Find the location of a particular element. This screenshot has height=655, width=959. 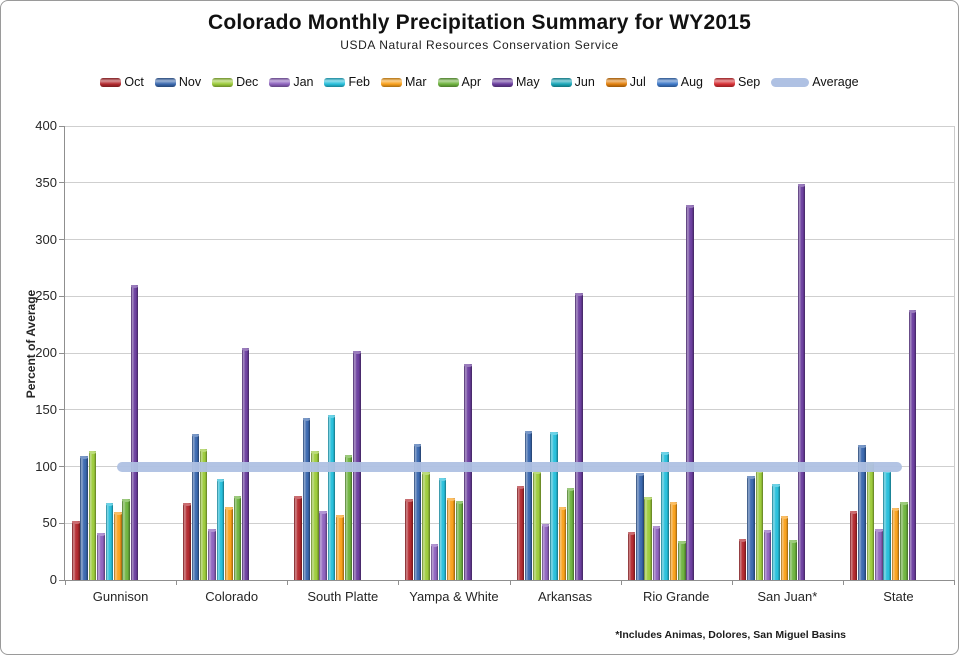

legend-swatch-nov-icon is located at coordinates (165, 82).